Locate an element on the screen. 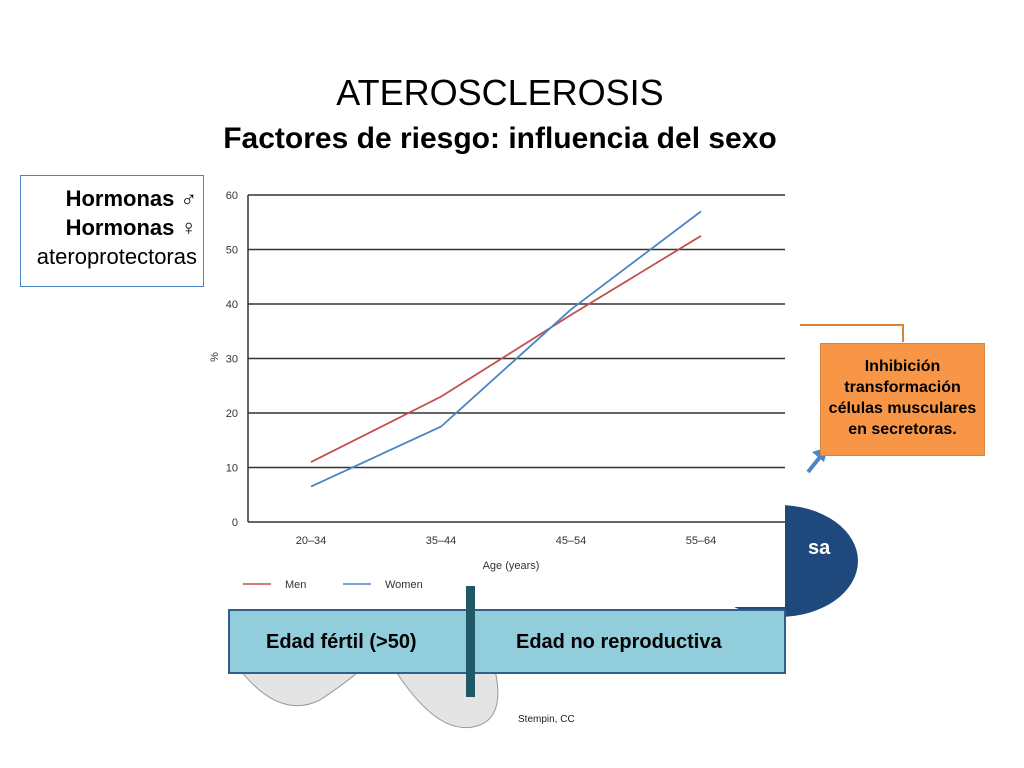 The height and width of the screenshot is (768, 1024). hormones-line2: Hormonas ♀ is located at coordinates (131, 227).